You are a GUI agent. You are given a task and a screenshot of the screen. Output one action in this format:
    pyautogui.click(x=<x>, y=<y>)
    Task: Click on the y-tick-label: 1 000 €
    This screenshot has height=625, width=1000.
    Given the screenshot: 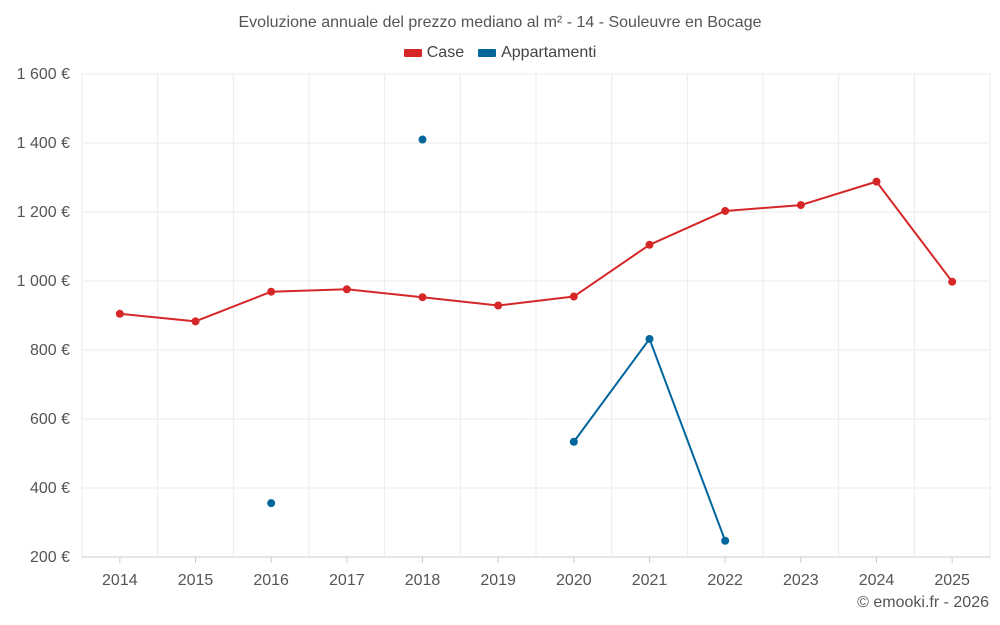 What is the action you would take?
    pyautogui.click(x=43, y=281)
    